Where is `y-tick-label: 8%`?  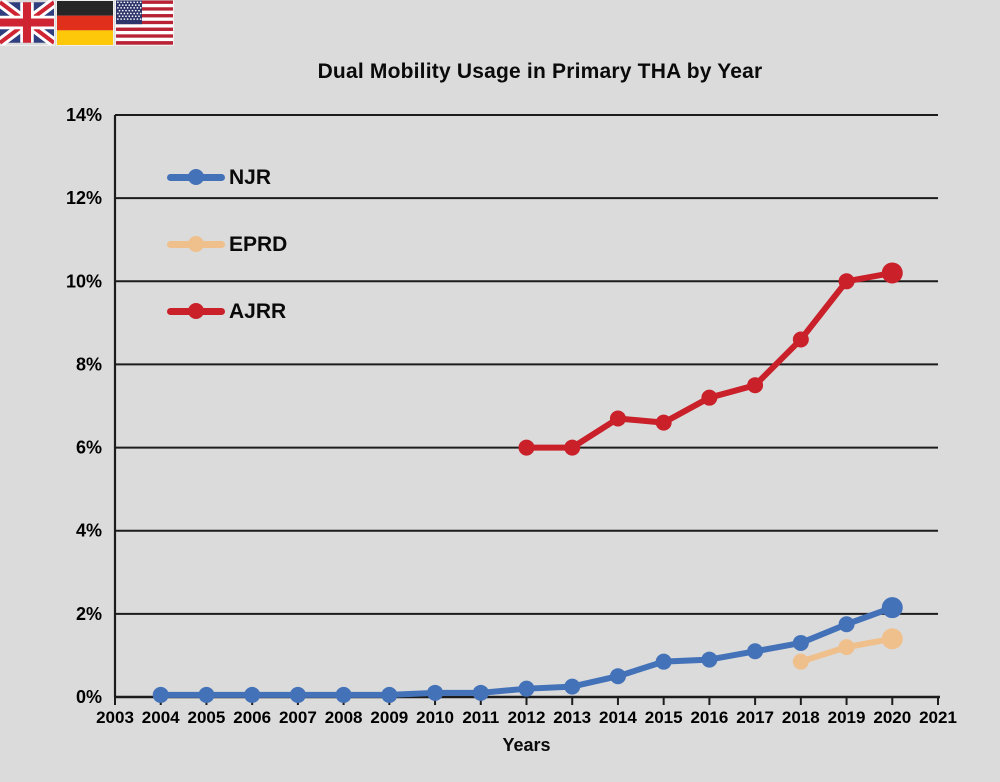
y-tick-label: 8% is located at coordinates (89, 364).